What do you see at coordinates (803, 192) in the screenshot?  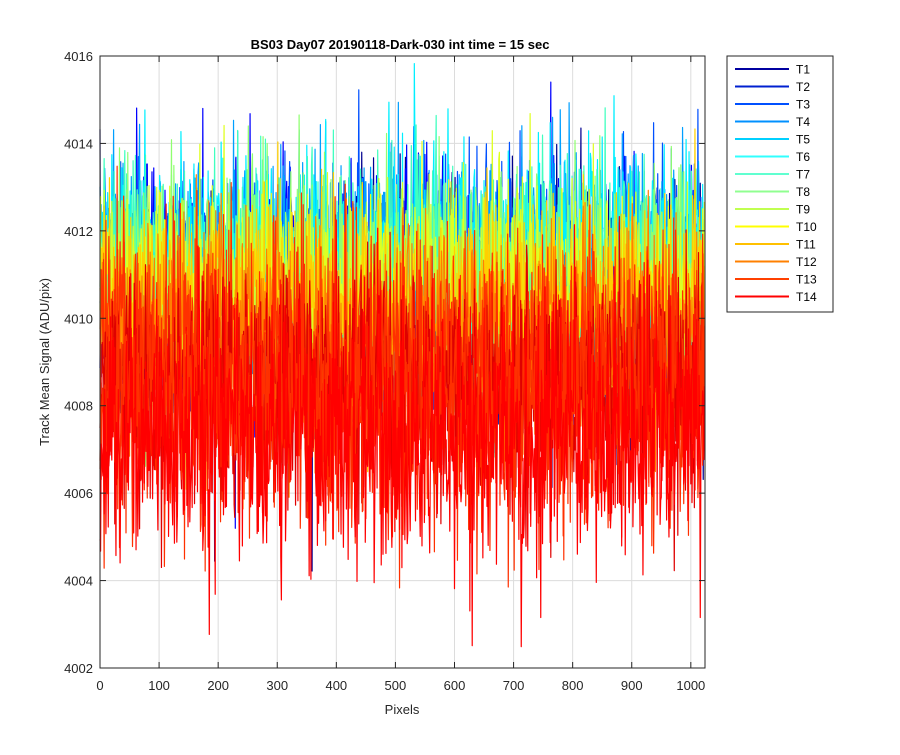 I see `legend-label-t8: T8` at bounding box center [803, 192].